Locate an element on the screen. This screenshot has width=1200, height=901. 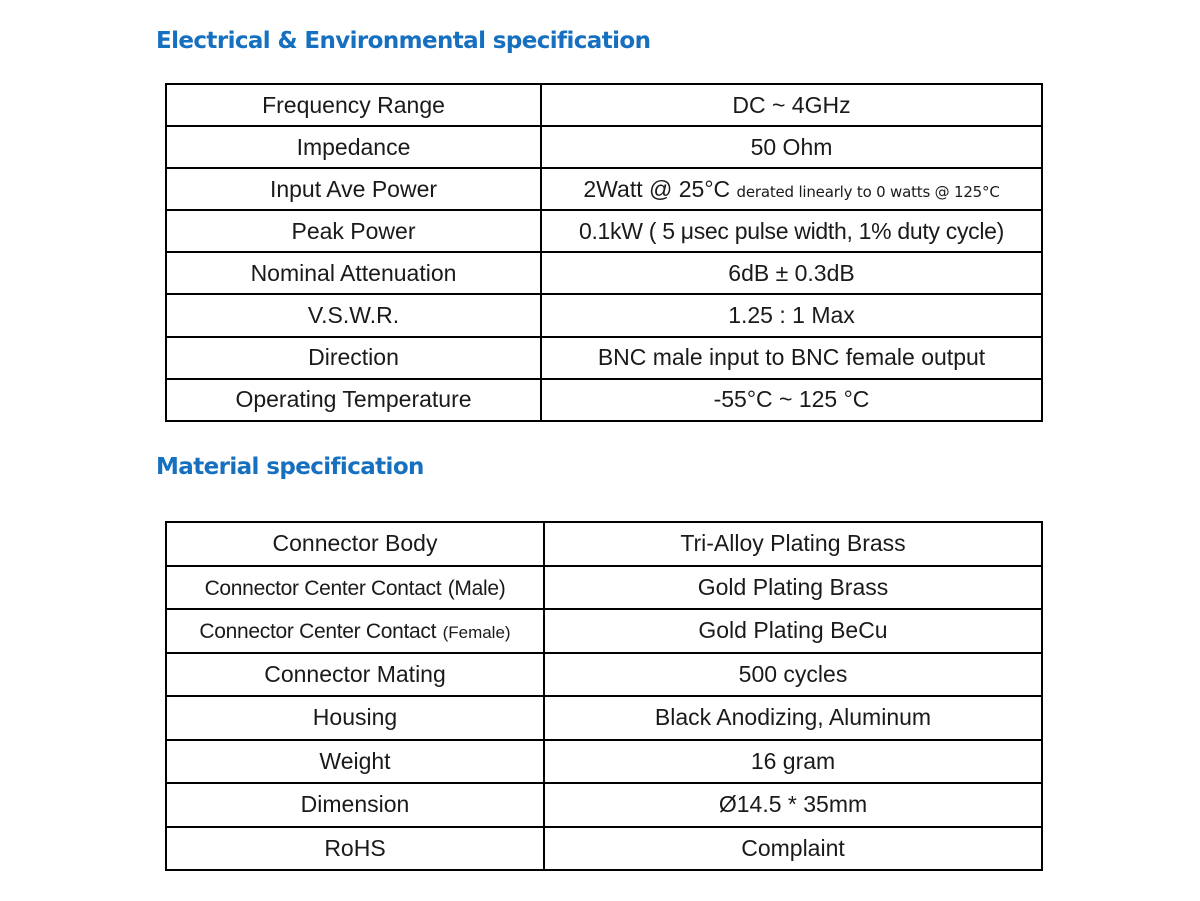
table-row: Housing Black Anodizing, Aluminum is located at coordinates (604, 718).